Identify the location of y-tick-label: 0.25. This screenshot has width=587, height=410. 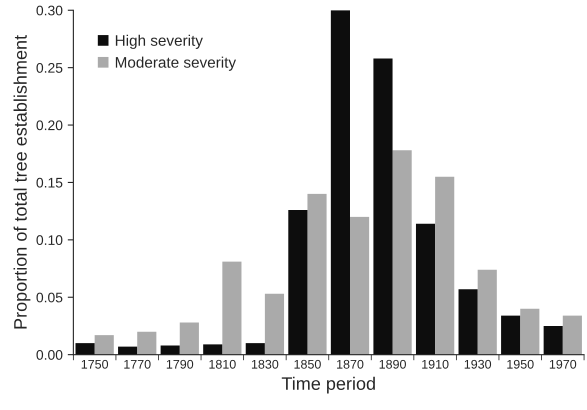
(49, 67).